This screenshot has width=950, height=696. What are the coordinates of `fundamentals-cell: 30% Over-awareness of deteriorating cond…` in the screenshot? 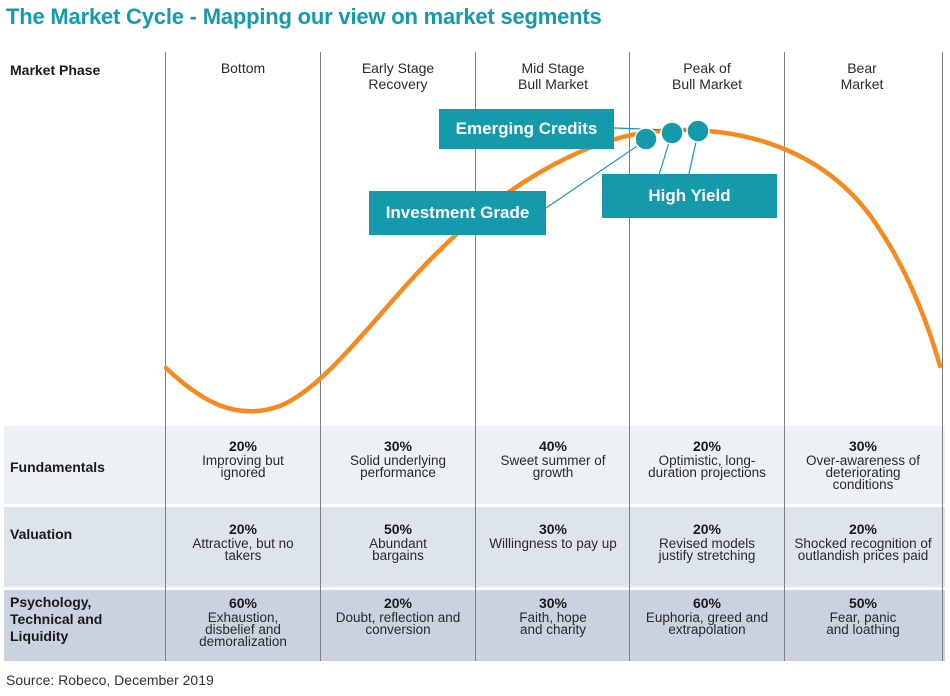 It's located at (863, 465).